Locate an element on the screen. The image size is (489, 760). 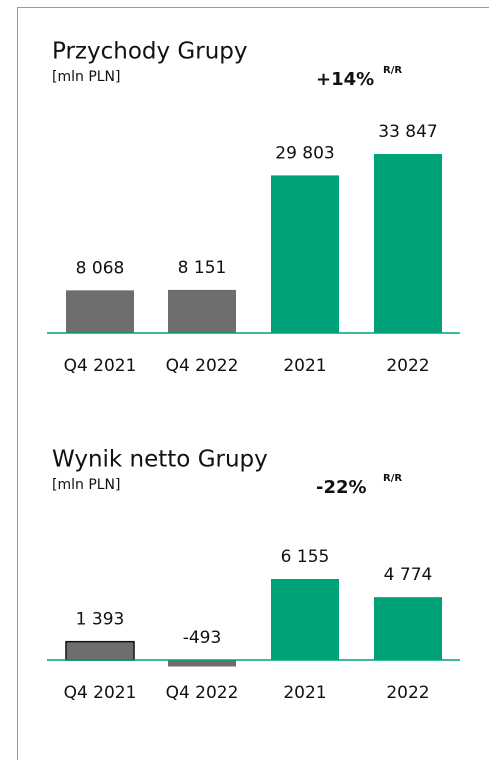
value-label: -493 is located at coordinates (202, 638).